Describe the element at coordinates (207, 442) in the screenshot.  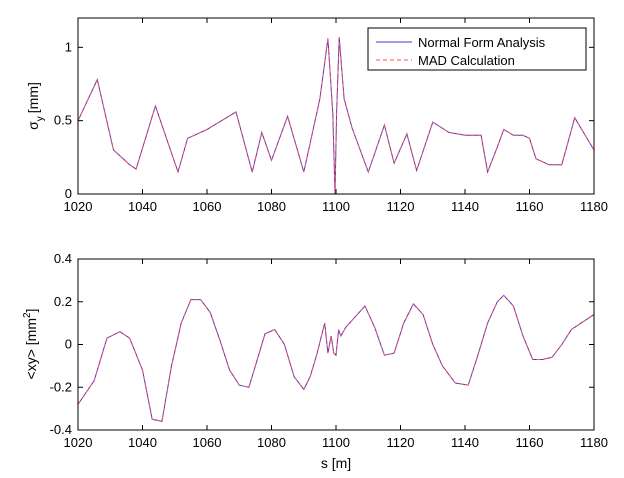
I see `xy-xtick-label: 1060` at that location.